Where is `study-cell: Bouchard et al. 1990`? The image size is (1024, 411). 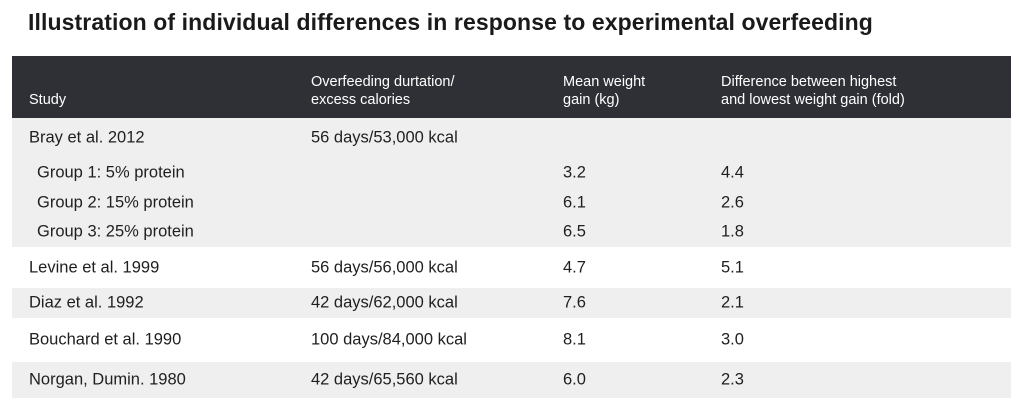 study-cell: Bouchard et al. 1990 is located at coordinates (105, 339).